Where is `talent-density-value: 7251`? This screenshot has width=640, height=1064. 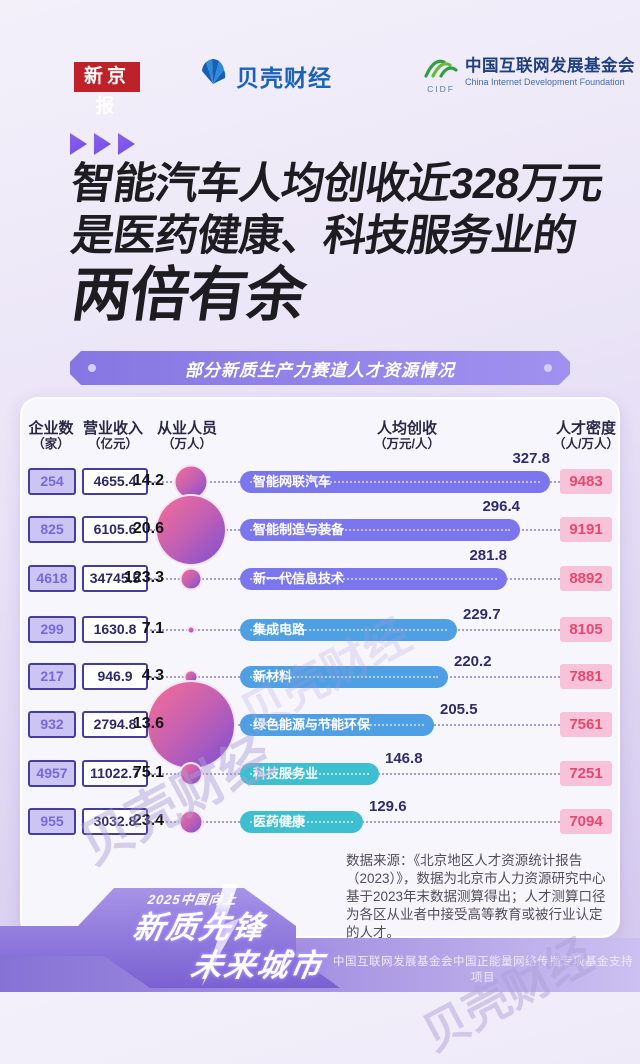
talent-density-value: 7251 is located at coordinates (586, 773).